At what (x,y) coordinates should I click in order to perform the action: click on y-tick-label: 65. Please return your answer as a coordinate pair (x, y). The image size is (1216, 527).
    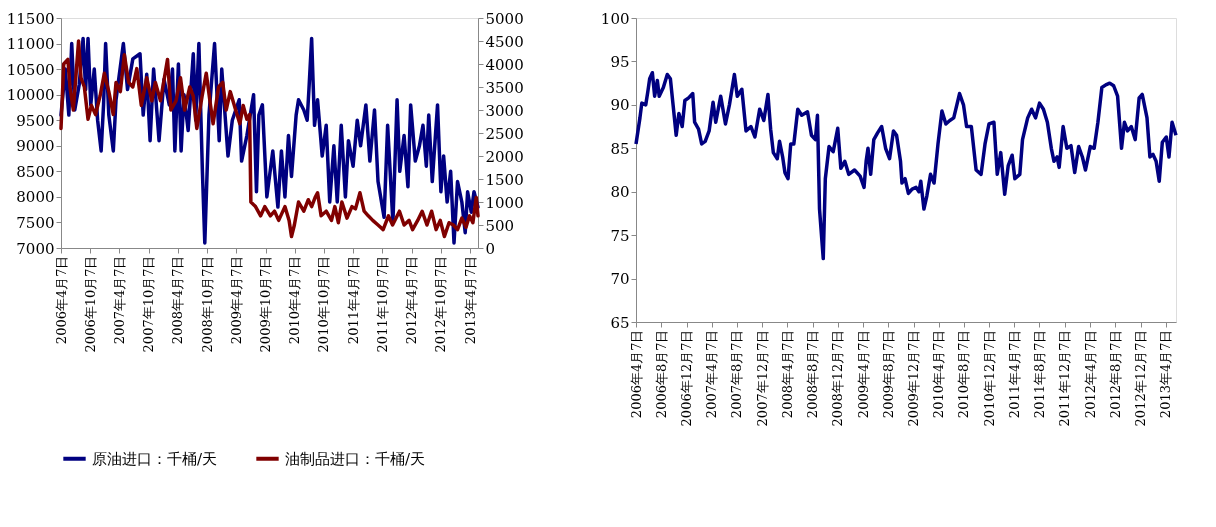
    Looking at the image, I should click on (620, 322).